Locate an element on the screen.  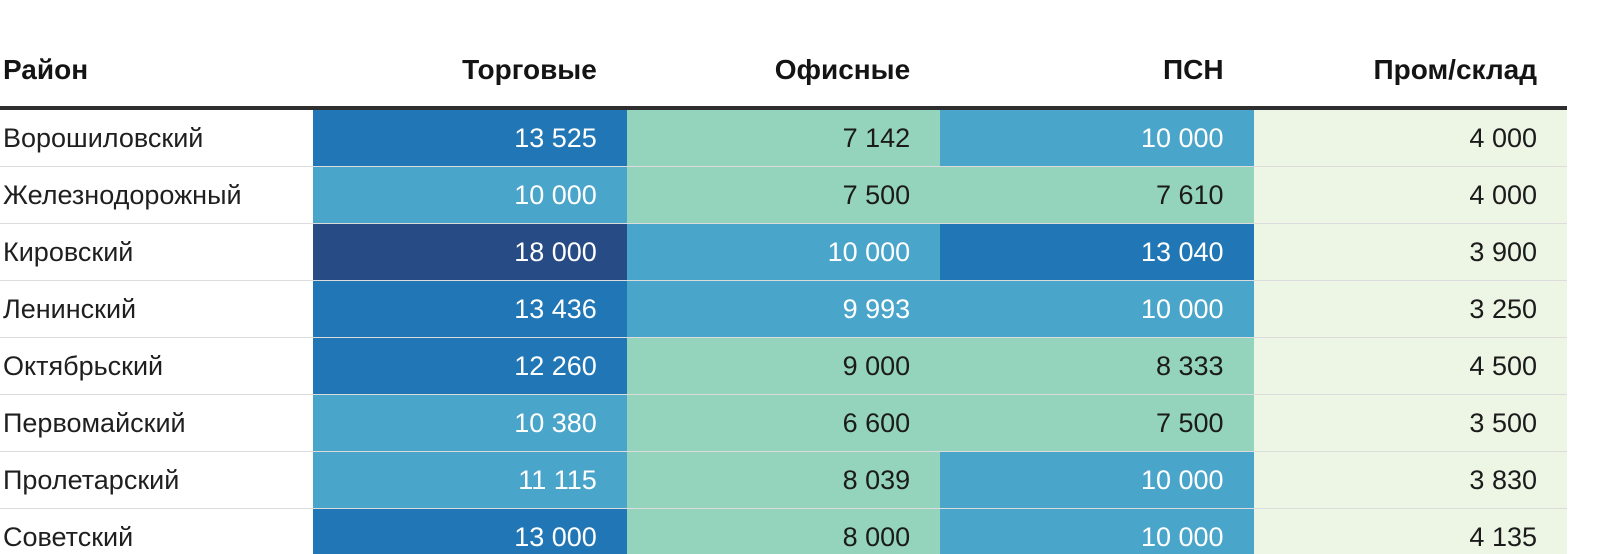
column-header-district: Район is located at coordinates (157, 55).